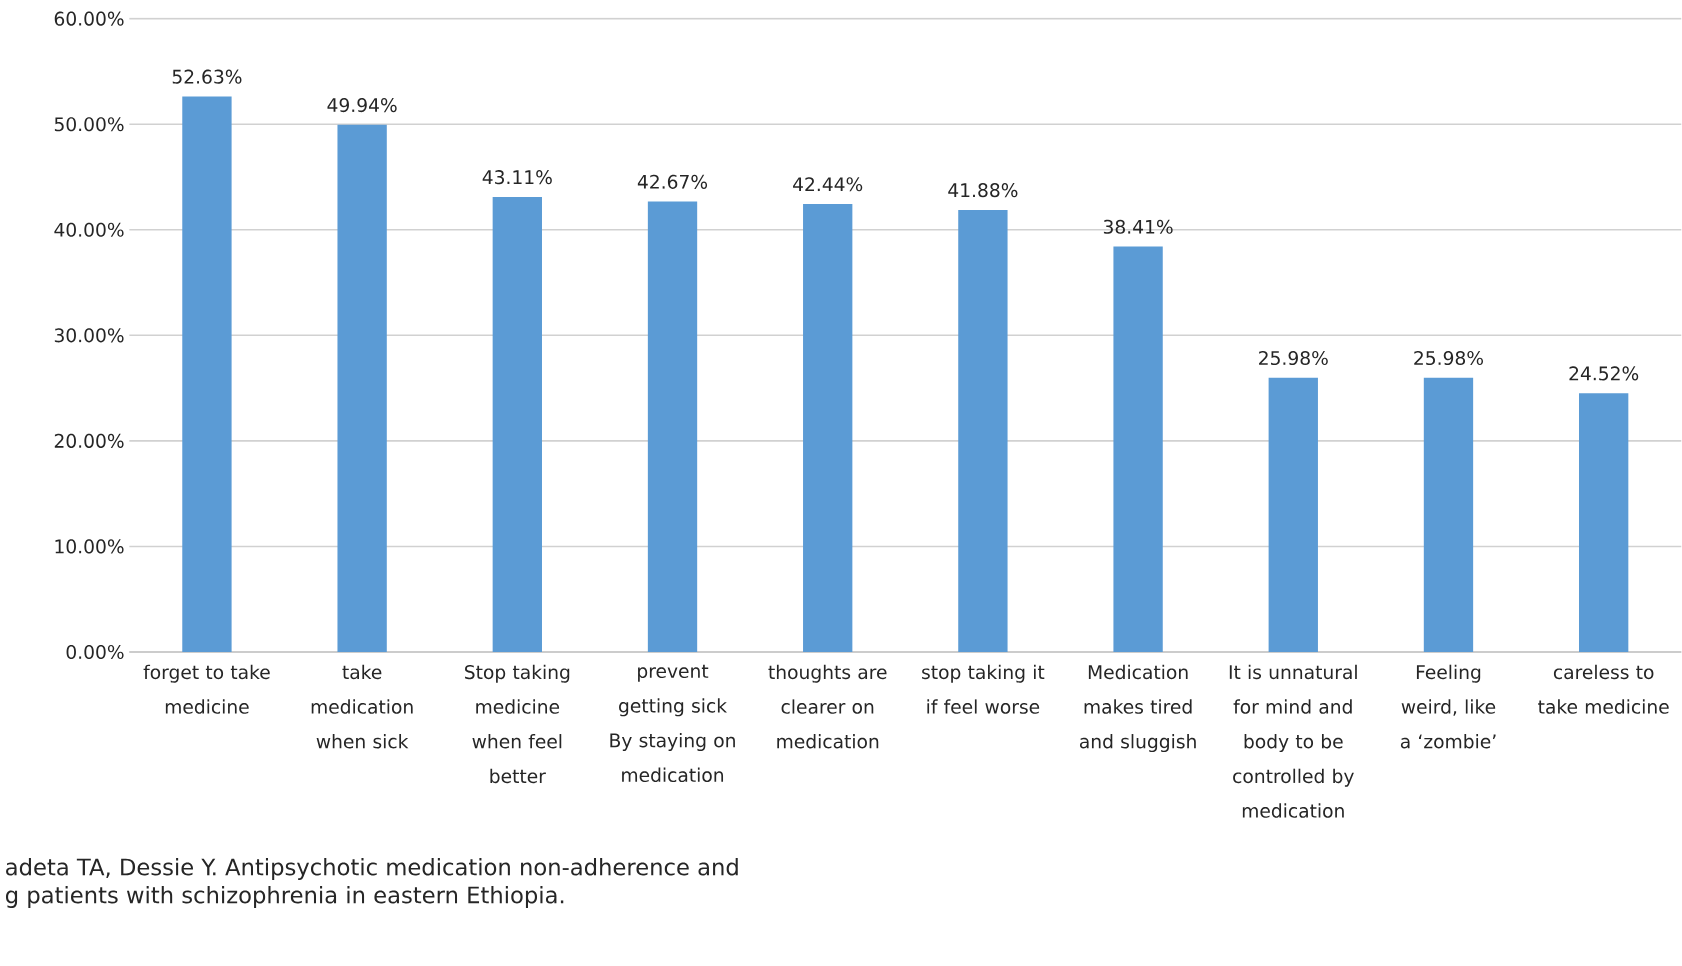 This screenshot has height=966, width=1682. I want to click on data-label: 41.88%, so click(983, 190).